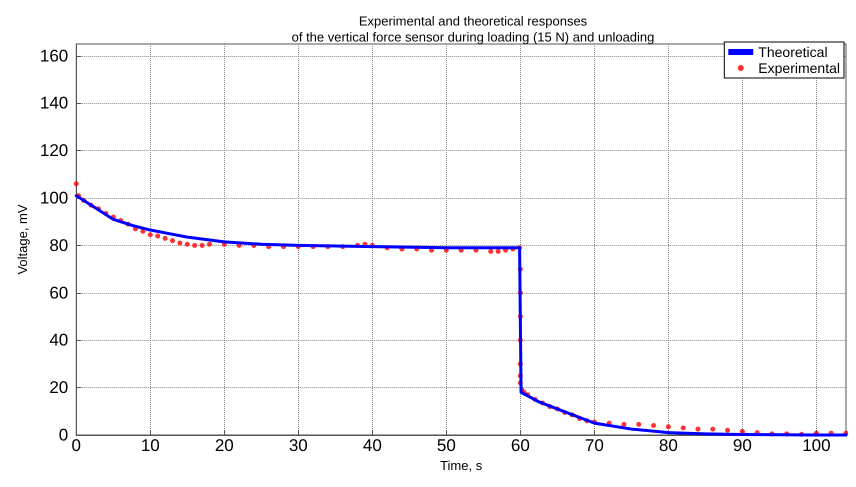  I want to click on x-tick-label: 50, so click(446, 445).